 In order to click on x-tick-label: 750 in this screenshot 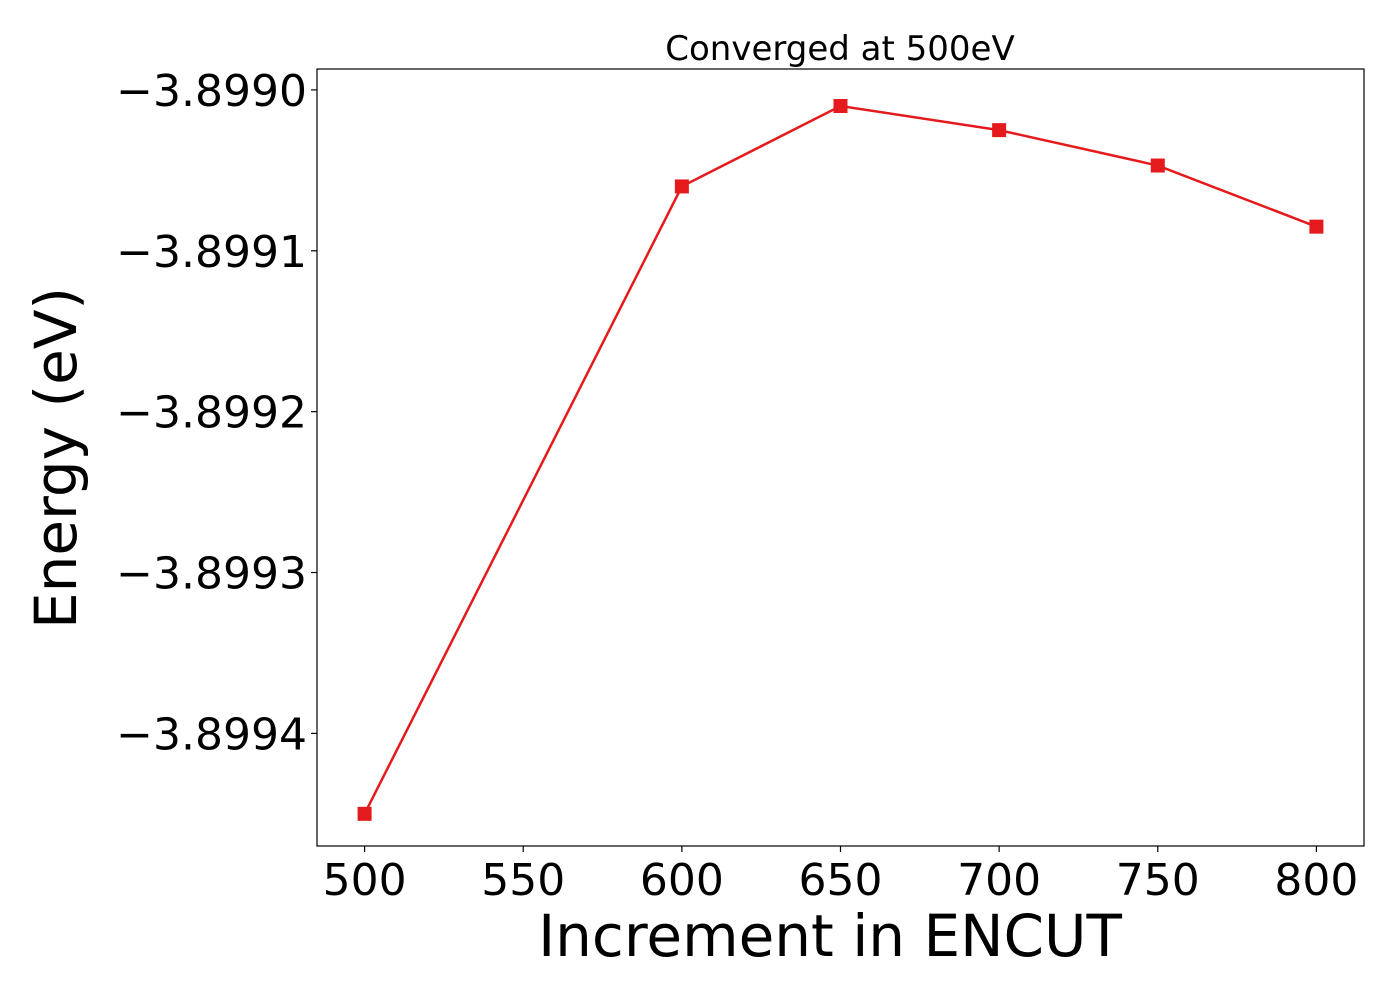, I will do `click(1158, 880)`.